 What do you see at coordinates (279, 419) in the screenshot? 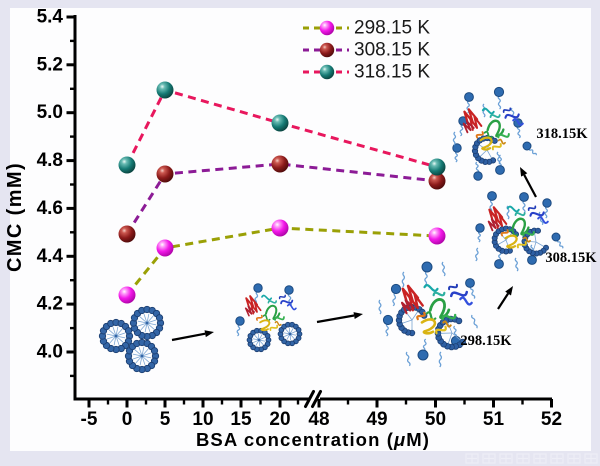
I see `svg-text: 20` at bounding box center [279, 419].